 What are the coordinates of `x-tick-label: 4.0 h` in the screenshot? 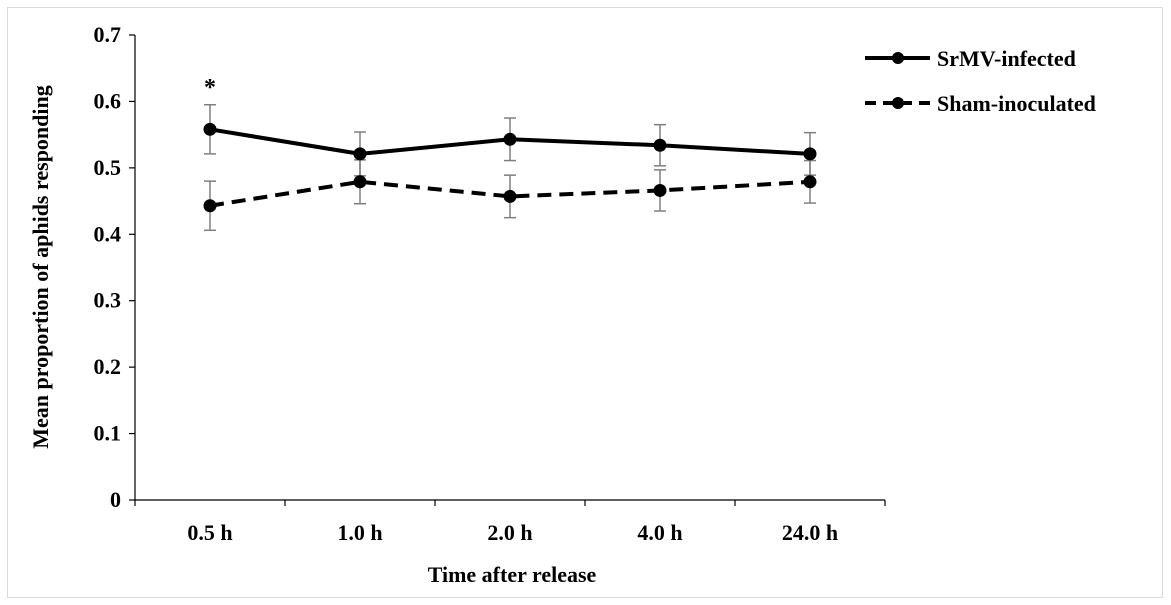 It's located at (659, 532).